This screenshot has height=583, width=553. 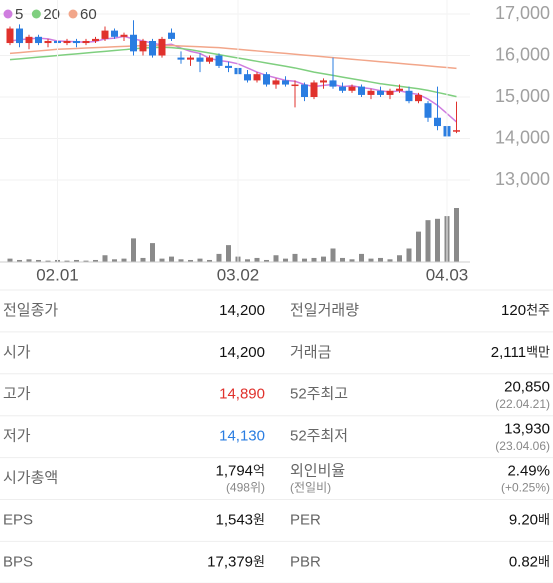 I want to click on x-tick-label: 02.01, so click(x=57, y=274).